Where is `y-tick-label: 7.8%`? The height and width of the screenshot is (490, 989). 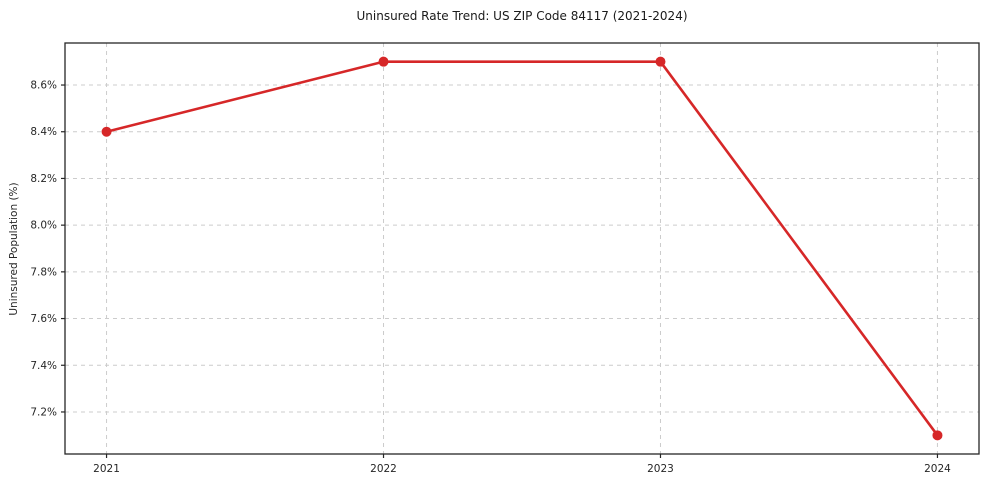
y-tick-label: 7.8% is located at coordinates (43, 272).